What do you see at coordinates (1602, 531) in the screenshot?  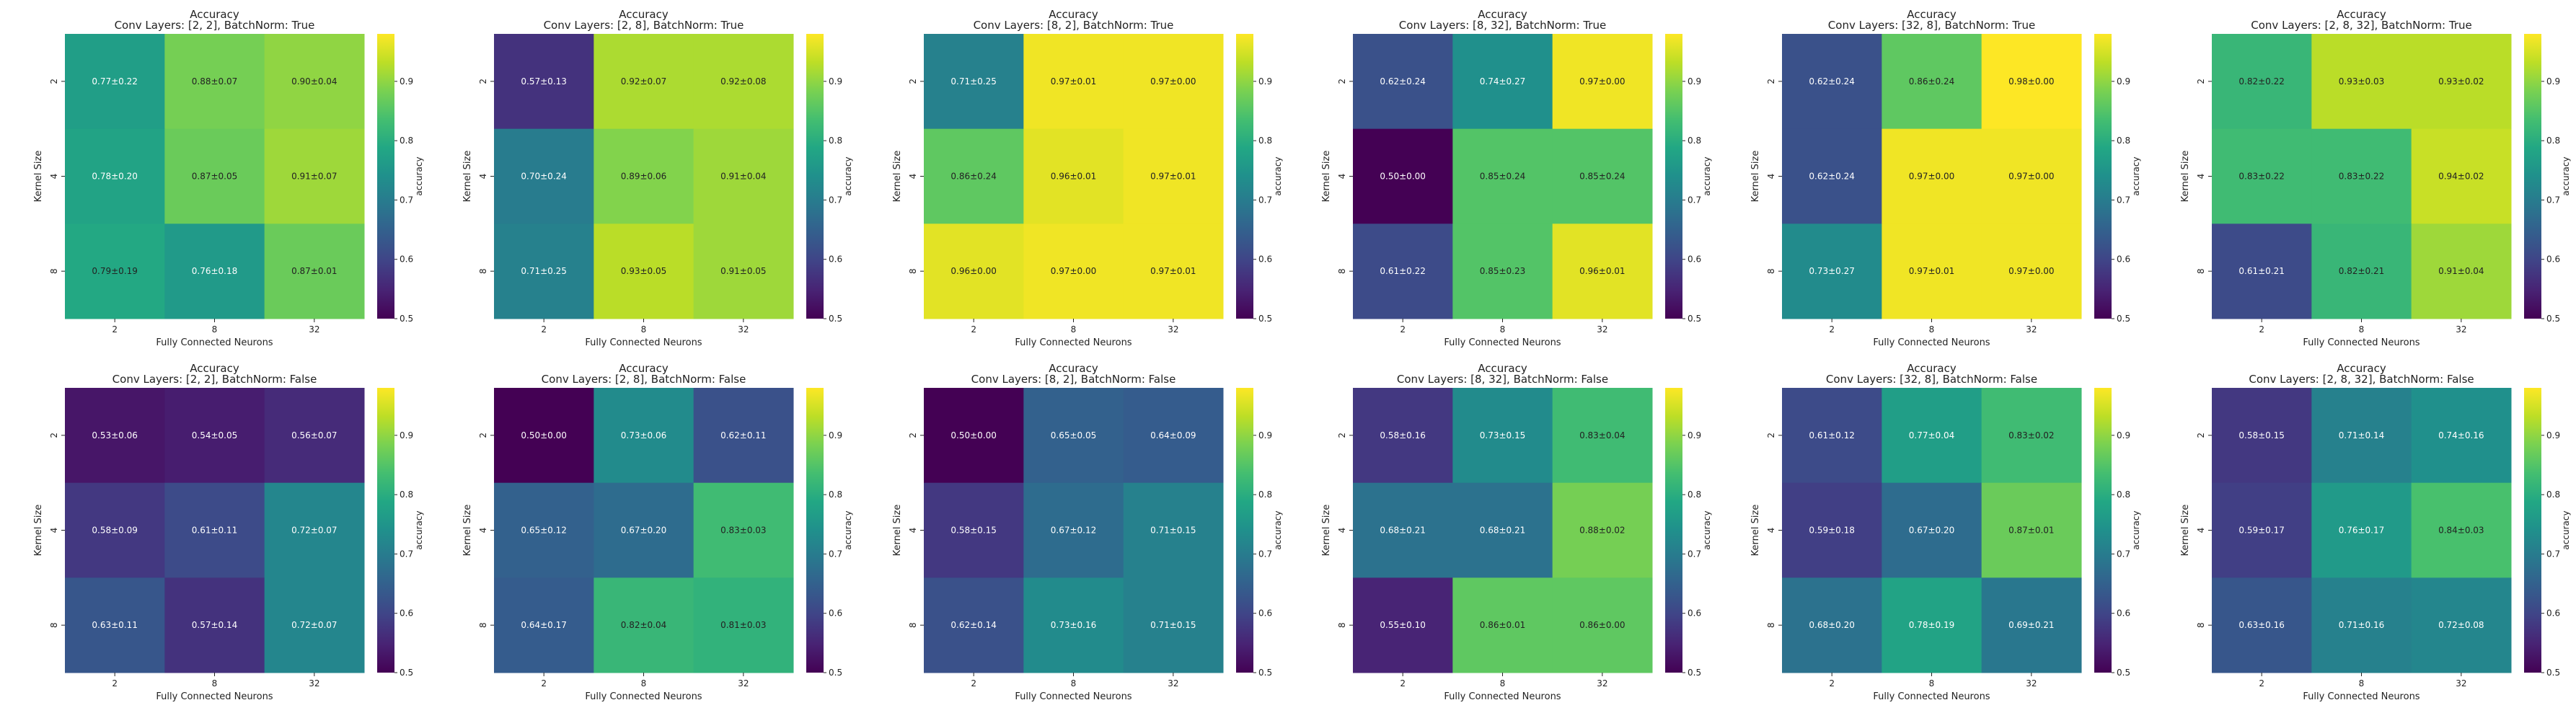 I see `cell-value-label: 0.88±0.02` at bounding box center [1602, 531].